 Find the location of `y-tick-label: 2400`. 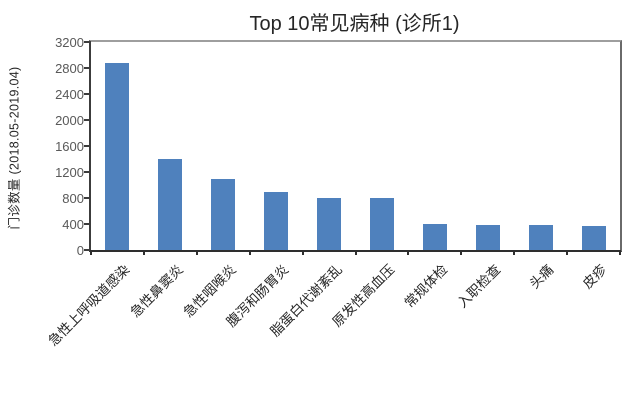

y-tick-label: 2400 is located at coordinates (69, 94).